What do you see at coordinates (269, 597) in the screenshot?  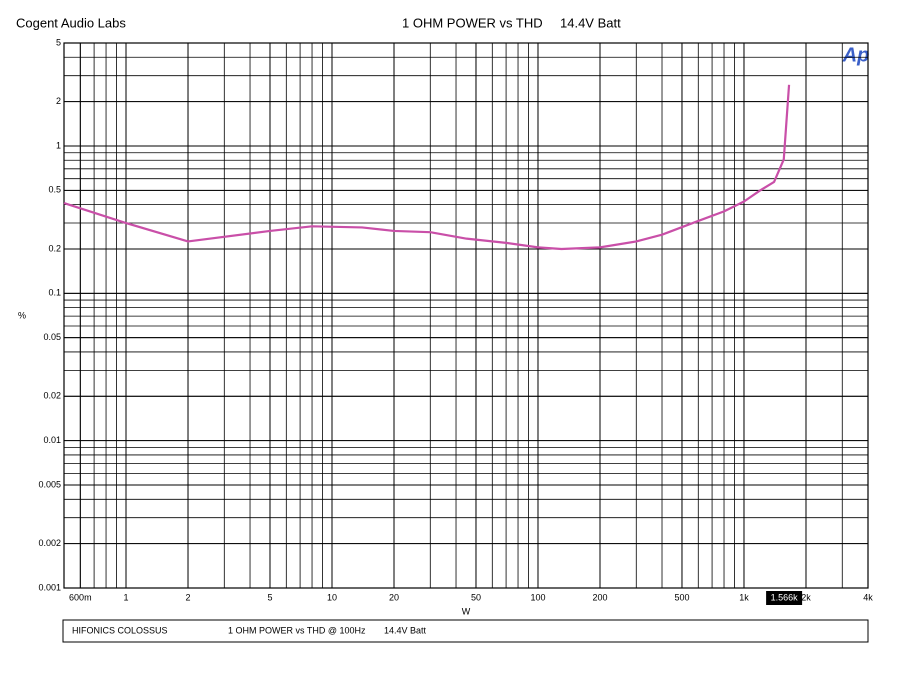 I see `x-tick-label: 5` at bounding box center [269, 597].